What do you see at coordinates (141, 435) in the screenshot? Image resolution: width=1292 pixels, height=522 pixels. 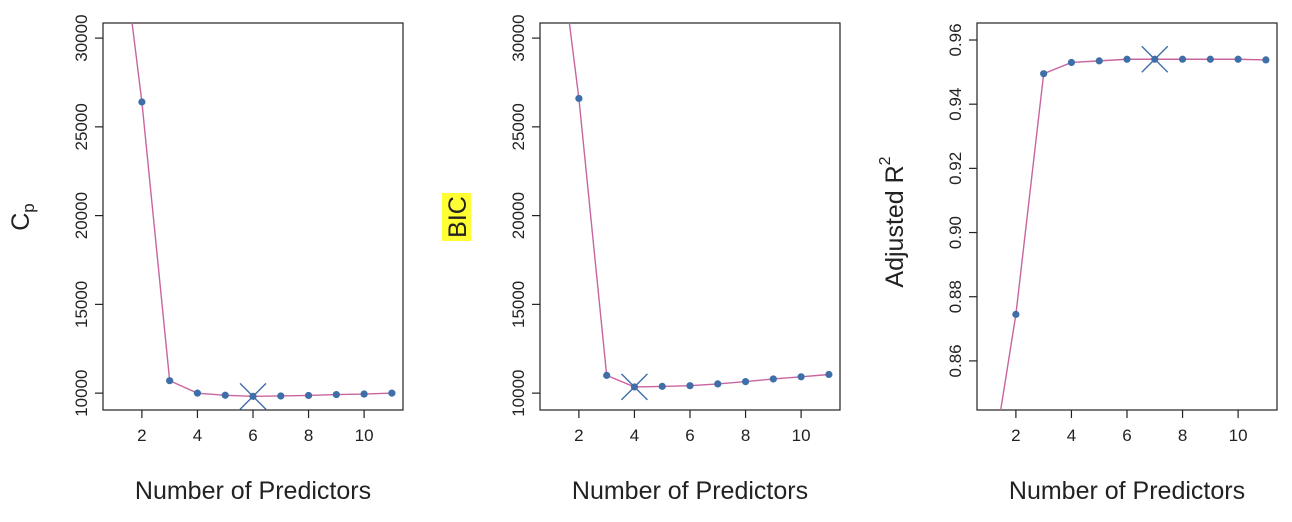 I see `cp-x-tick-label: 2` at bounding box center [141, 435].